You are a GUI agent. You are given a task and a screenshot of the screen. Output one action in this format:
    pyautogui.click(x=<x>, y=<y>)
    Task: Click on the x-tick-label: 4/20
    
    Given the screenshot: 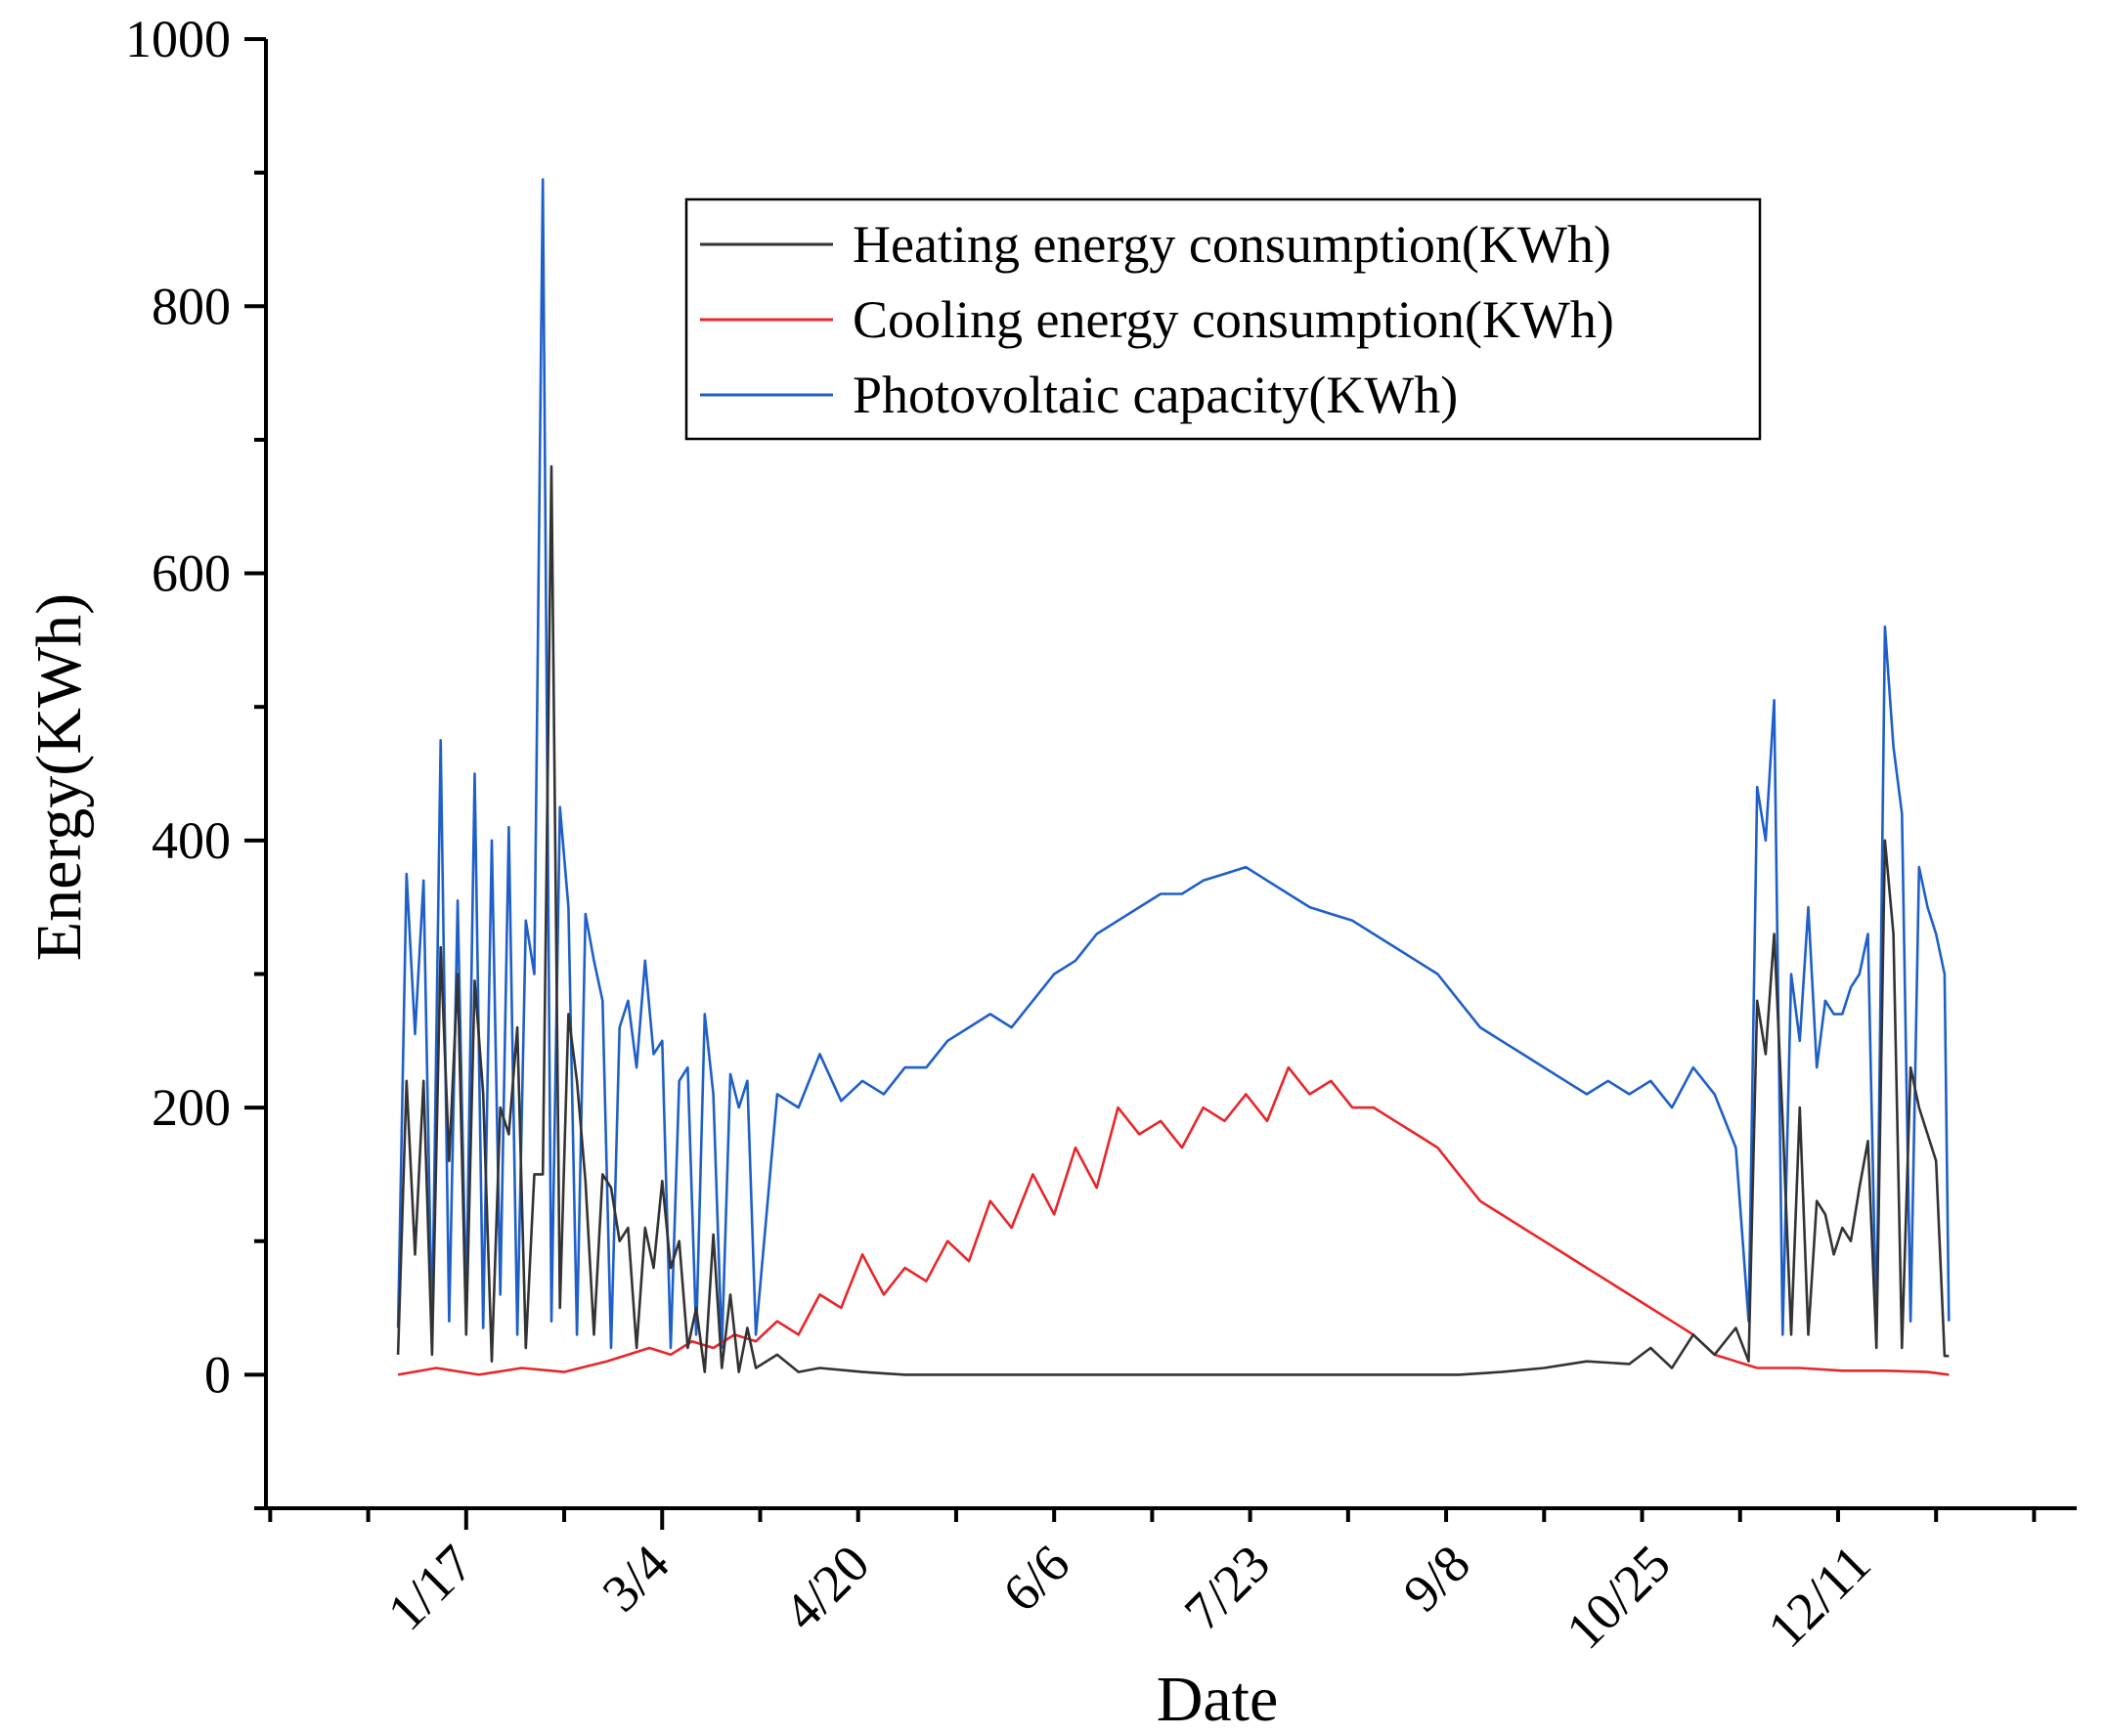 What is the action you would take?
    pyautogui.click(x=826, y=1587)
    